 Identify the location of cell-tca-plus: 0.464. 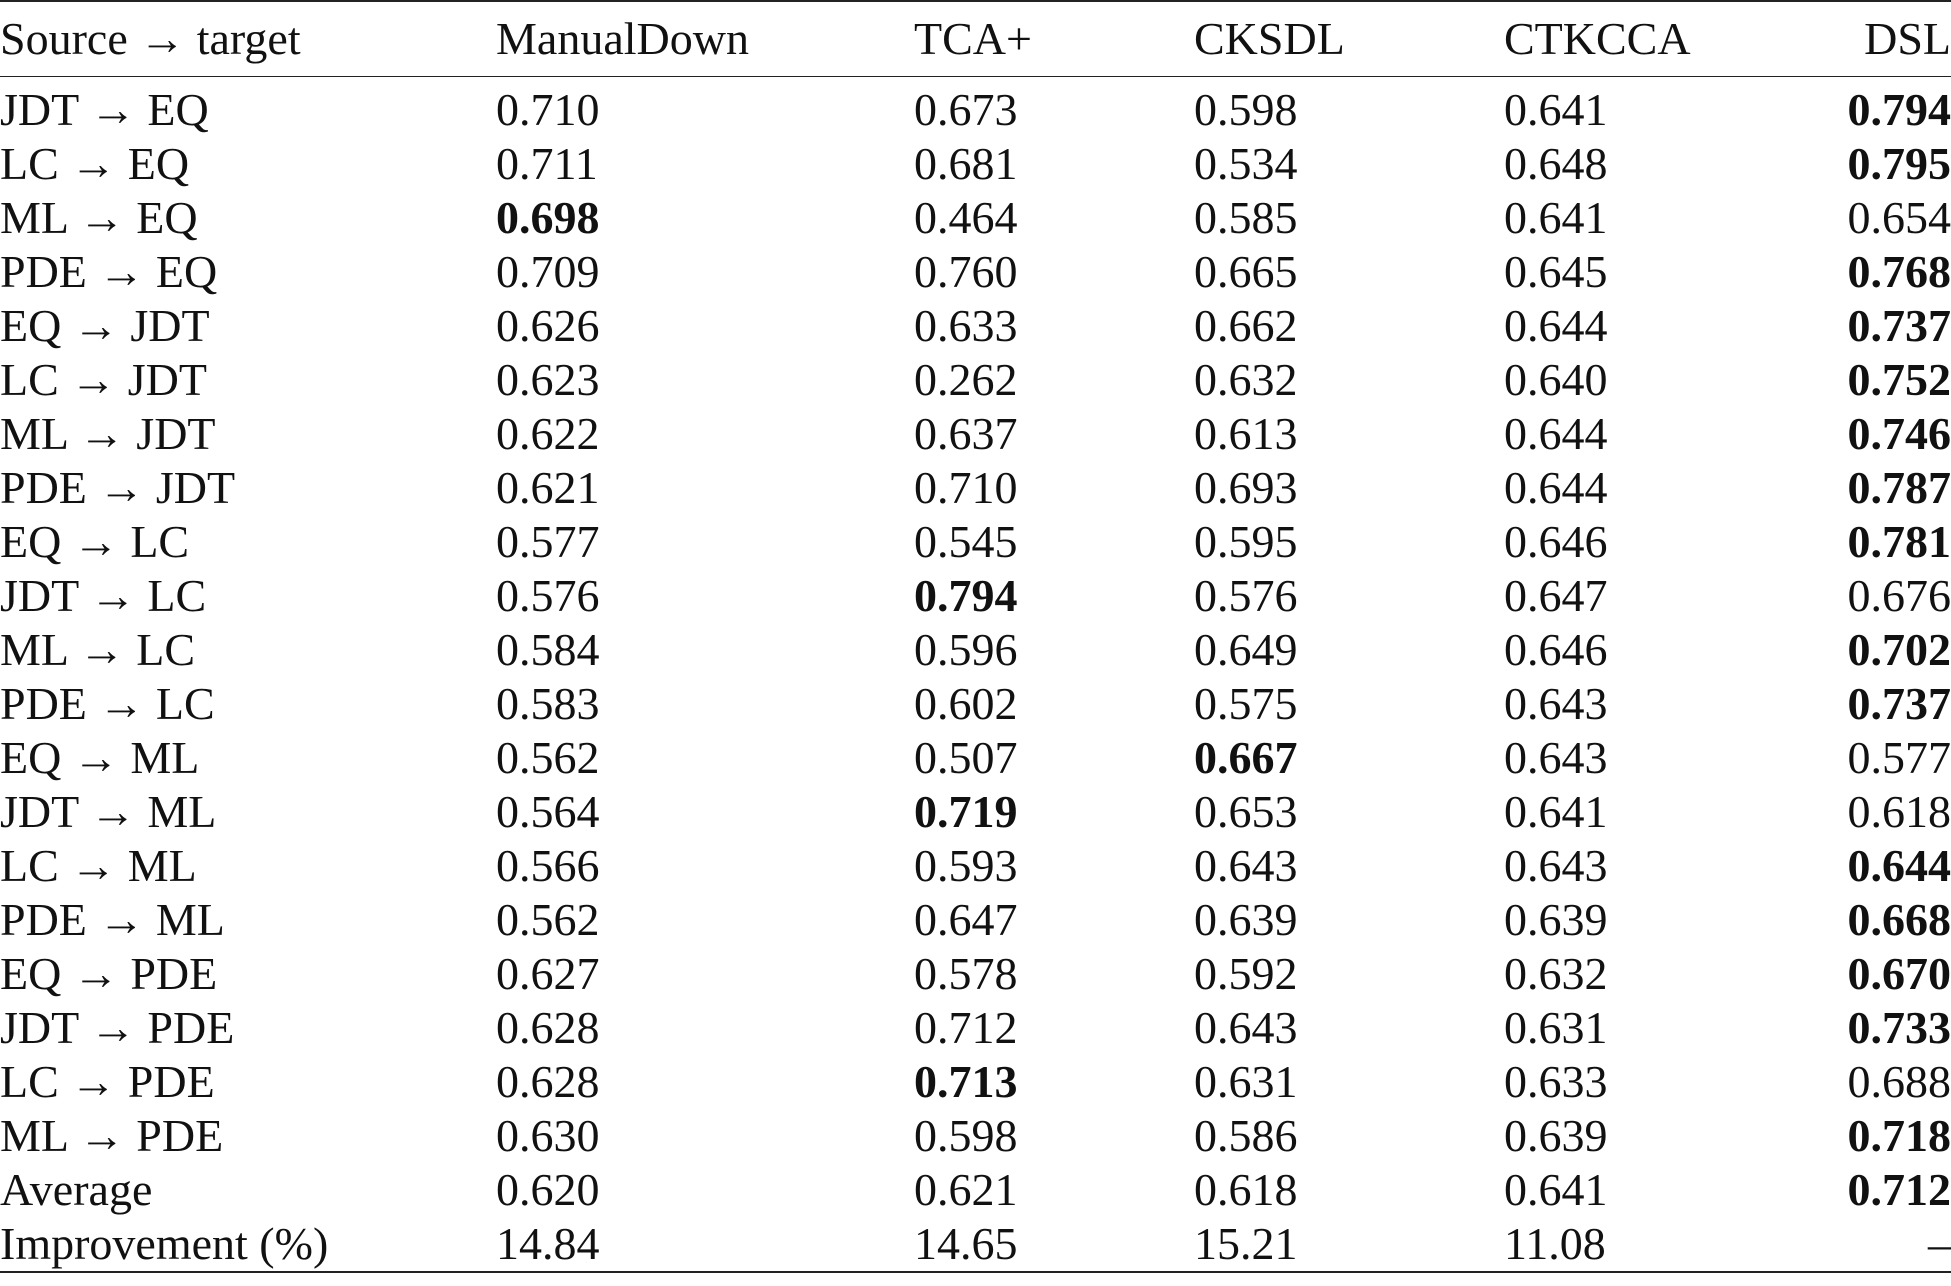
(966, 217).